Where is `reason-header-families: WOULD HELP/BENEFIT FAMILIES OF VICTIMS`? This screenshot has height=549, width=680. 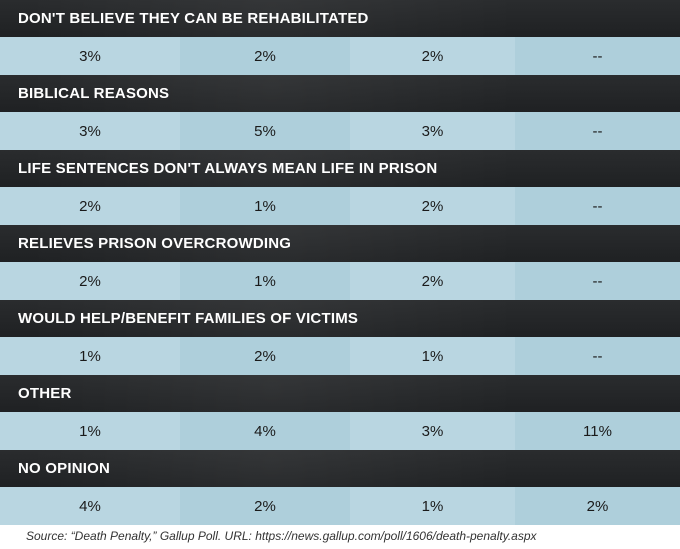
reason-header-families: WOULD HELP/BENEFIT FAMILIES OF VICTIMS is located at coordinates (340, 318).